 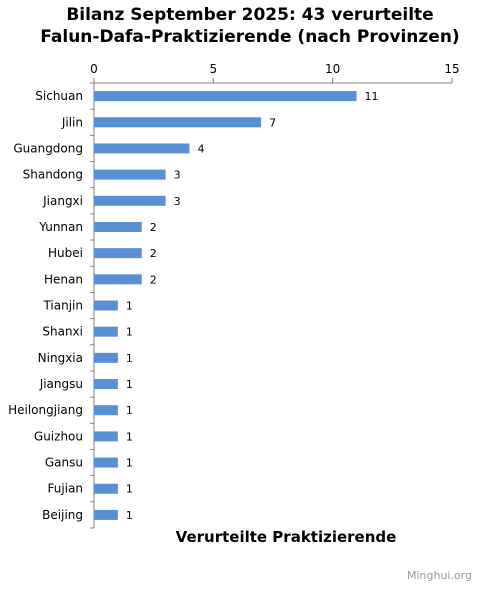 I want to click on x-tick-label: 15, so click(x=451, y=69).